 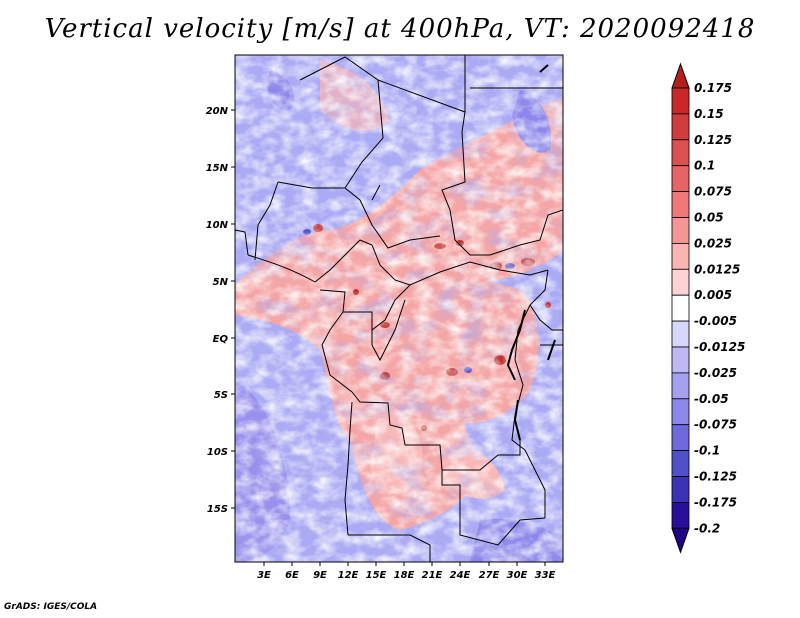 I want to click on colorbar-label: -0.125, so click(x=715, y=477).